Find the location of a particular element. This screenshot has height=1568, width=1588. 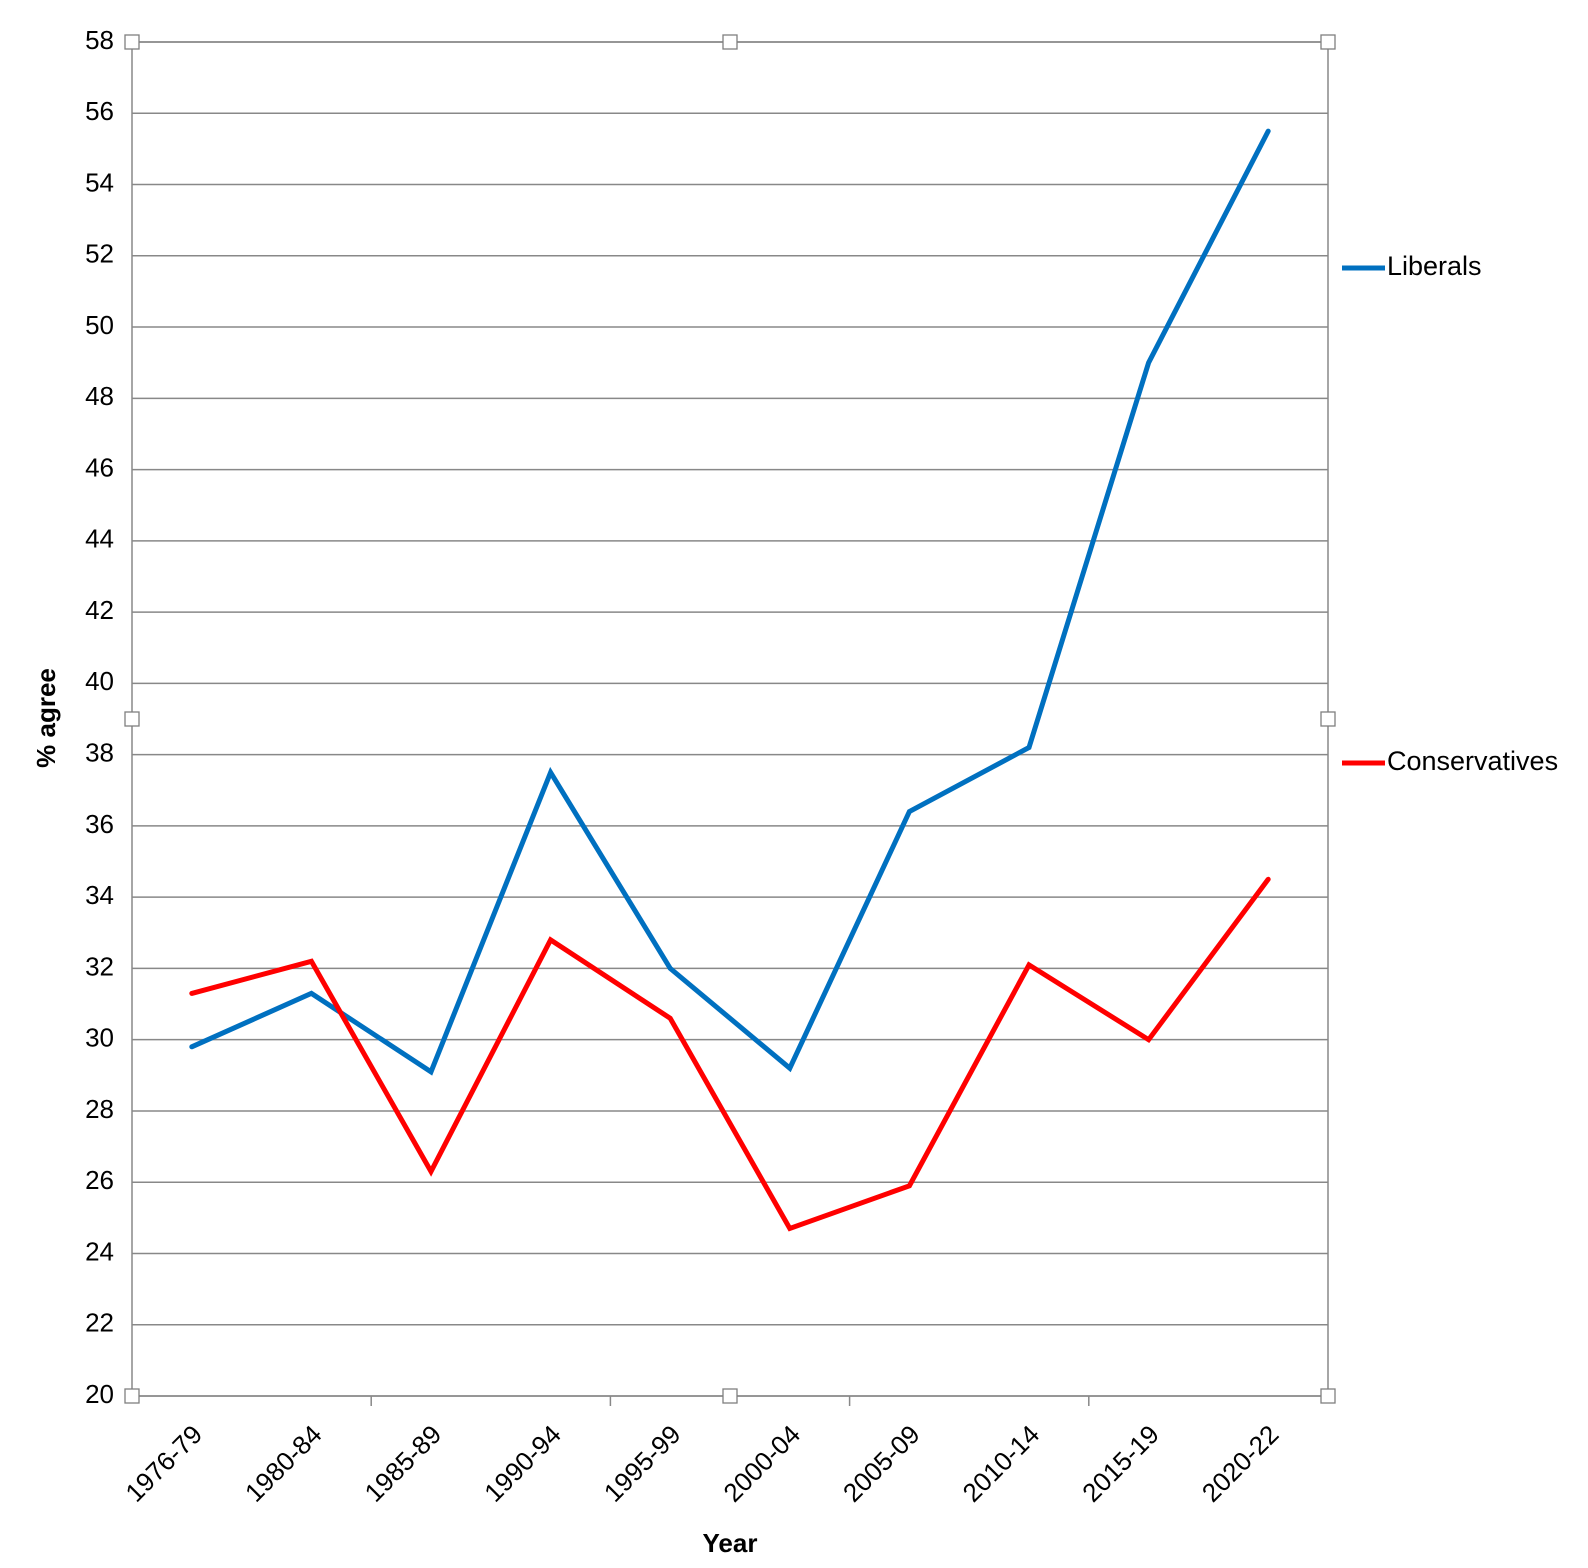

x-tick-label: 2015-19 is located at coordinates (1120, 1463).